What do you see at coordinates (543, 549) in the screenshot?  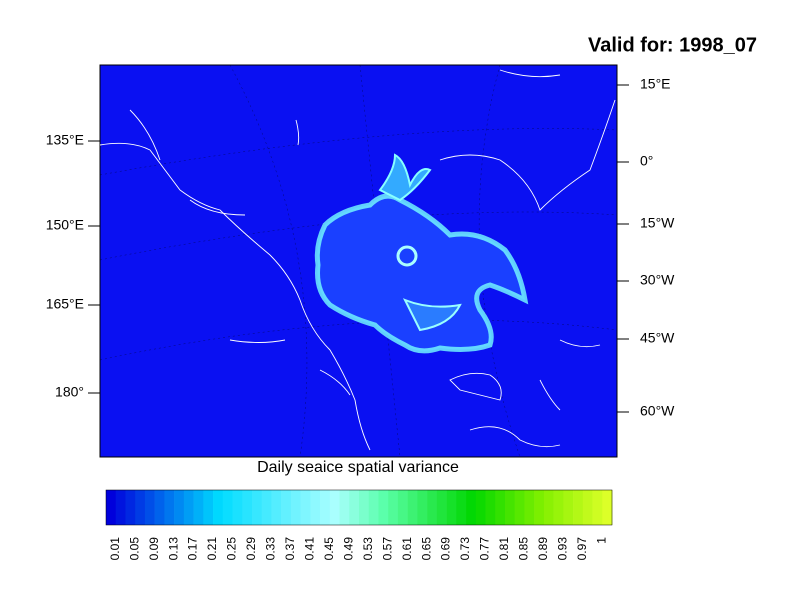 I see `colorbar-label: 0.89` at bounding box center [543, 549].